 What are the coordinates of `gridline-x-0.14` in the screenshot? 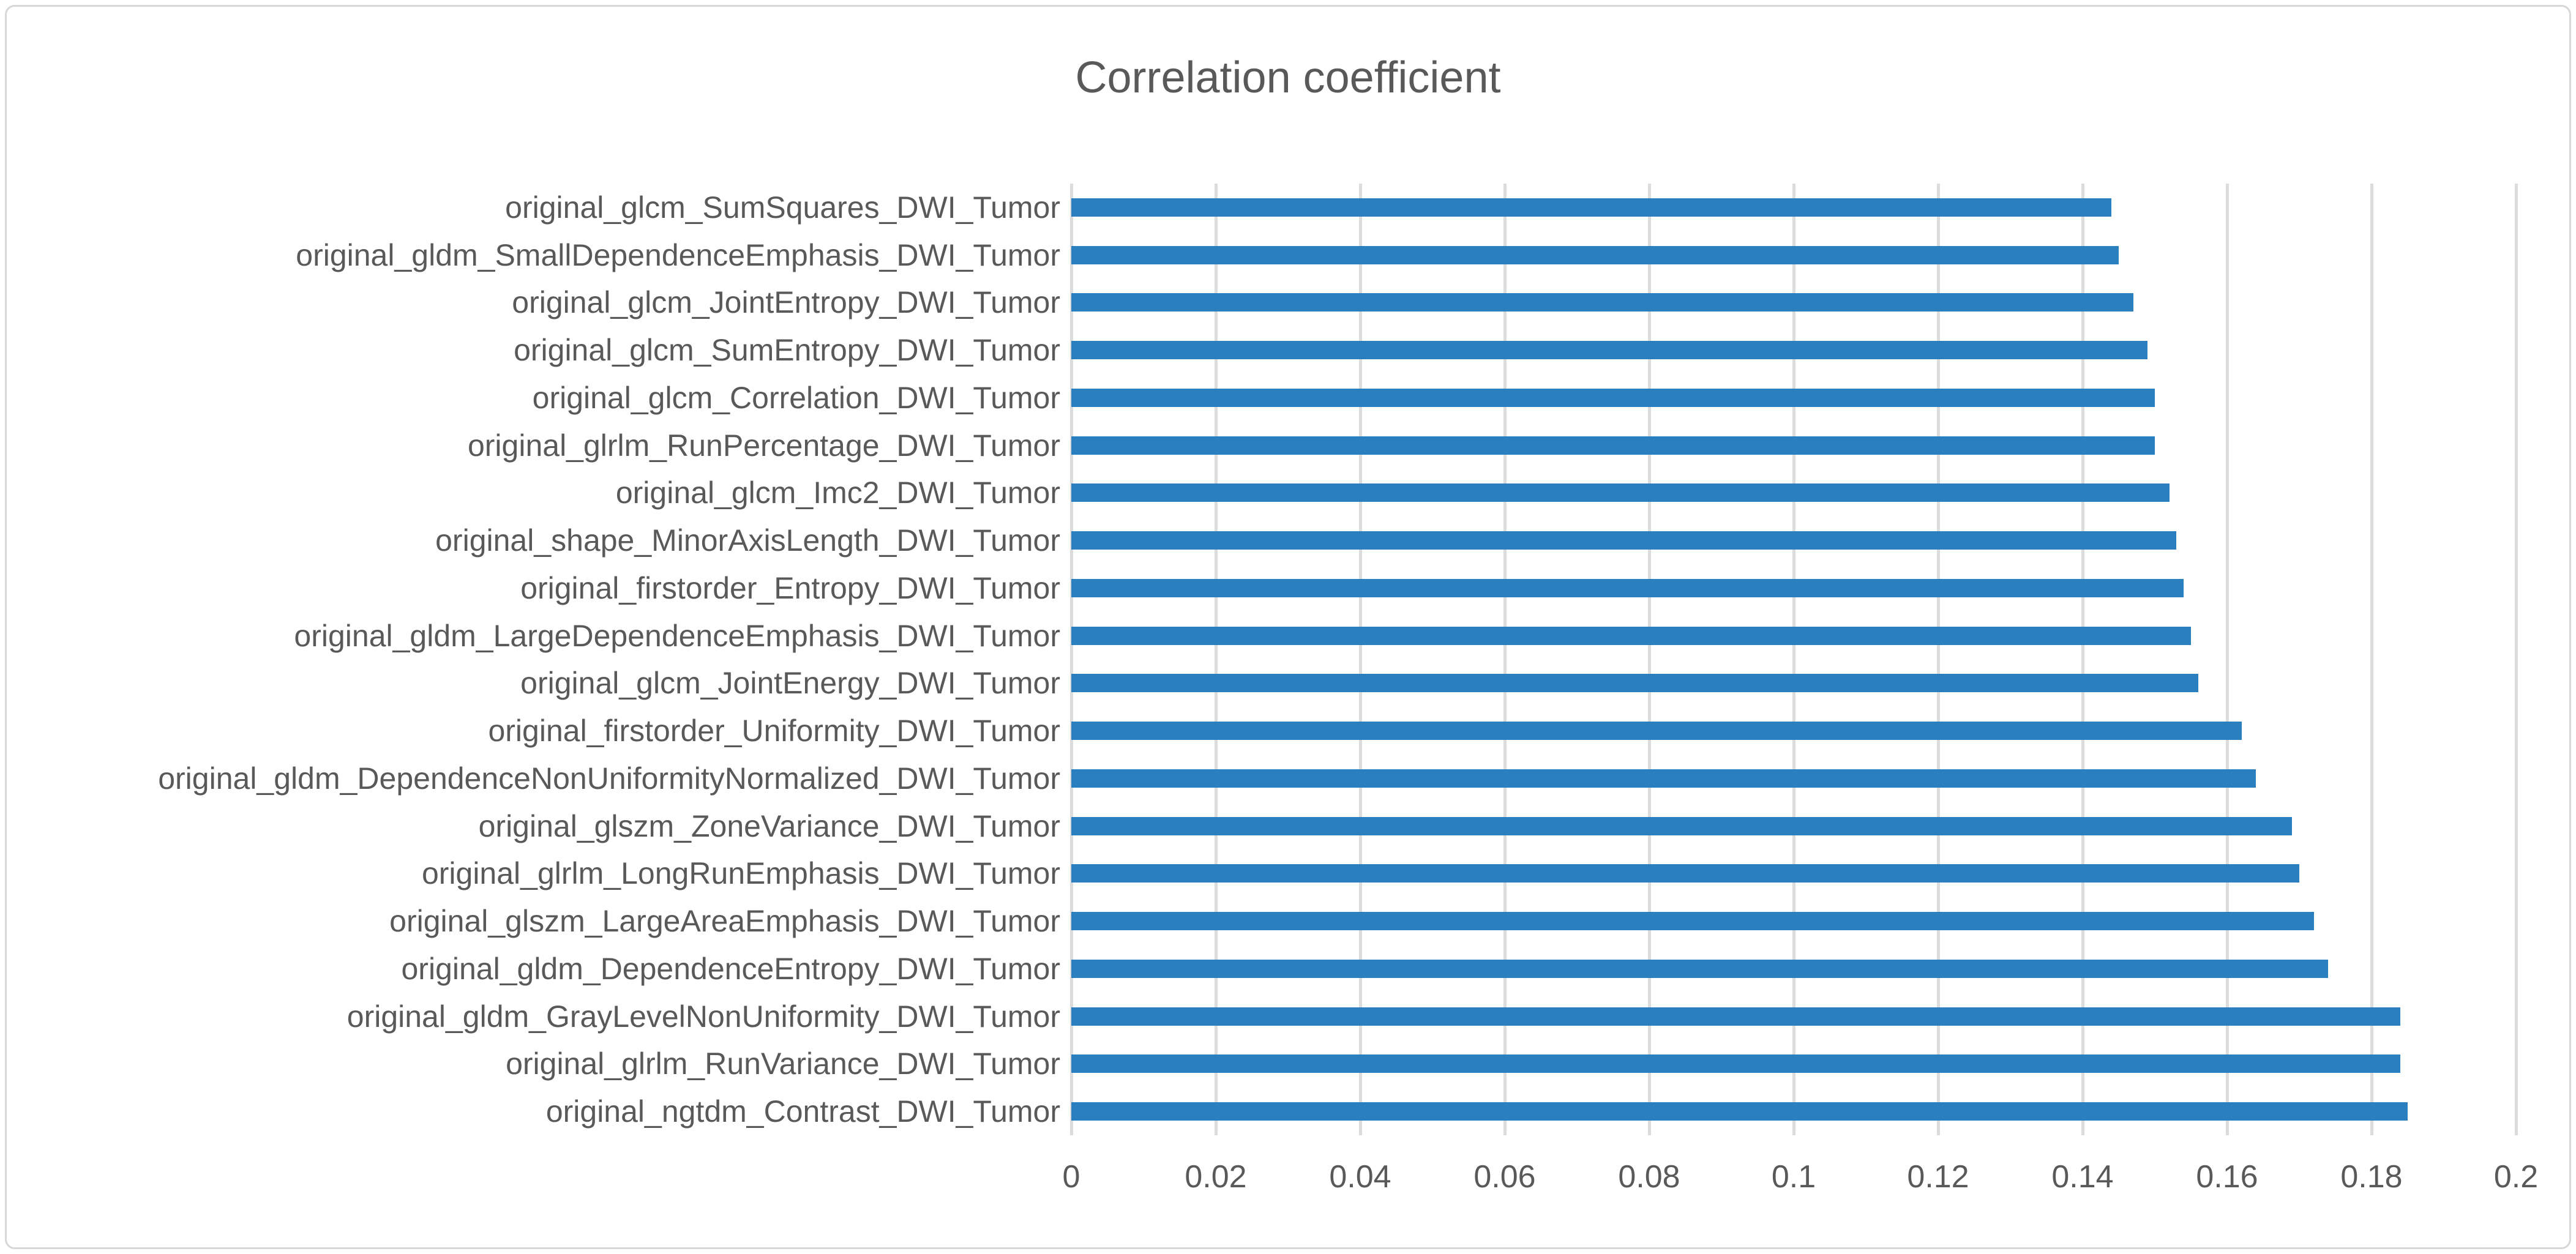 It's located at (2082, 659).